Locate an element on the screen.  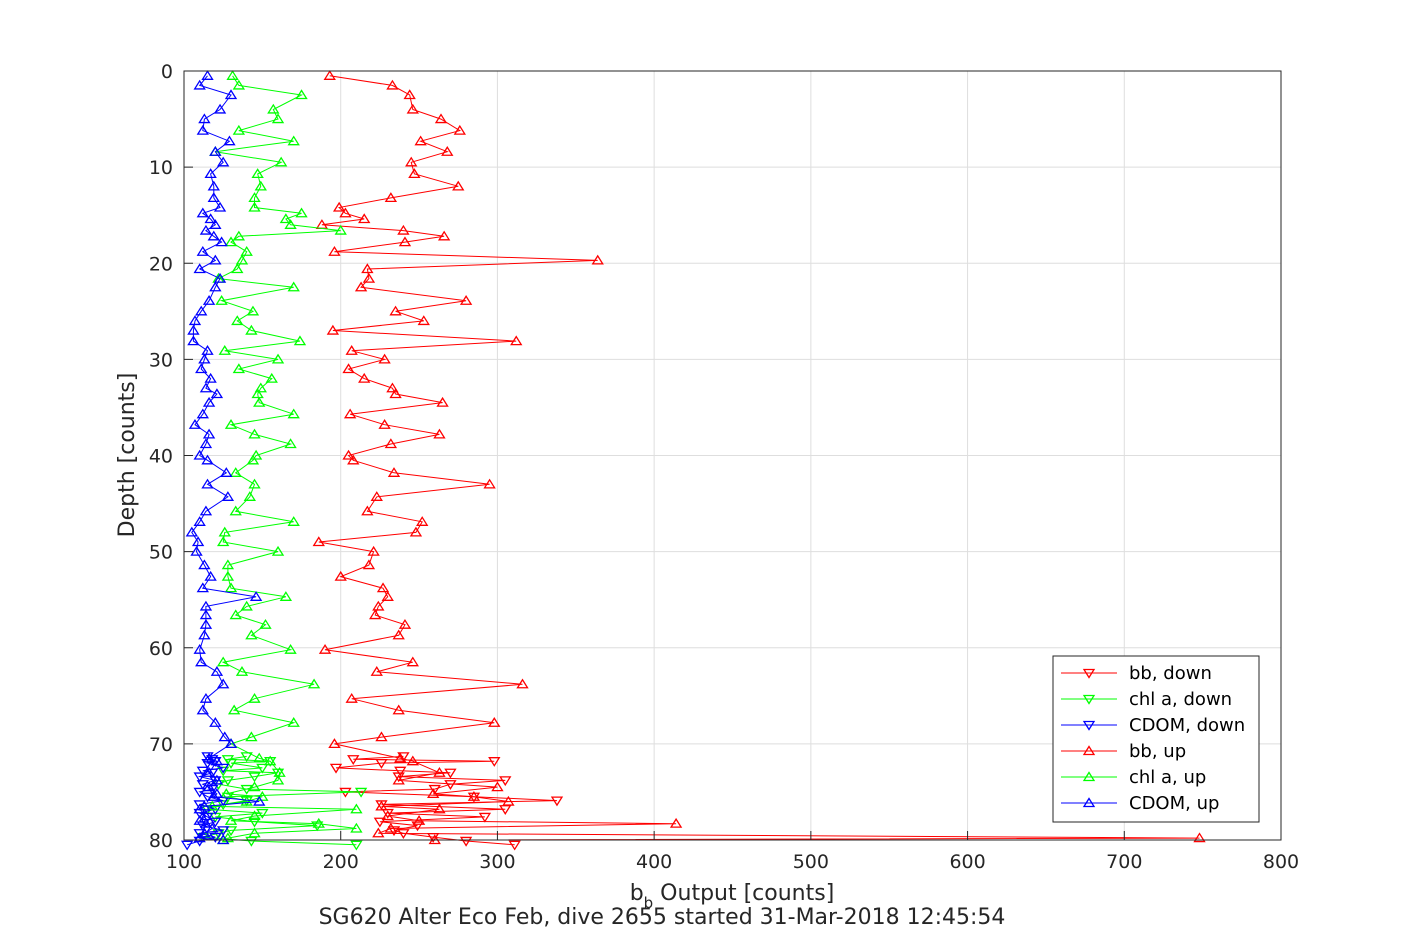
legend-entry: bb, up is located at coordinates (1123, 751).